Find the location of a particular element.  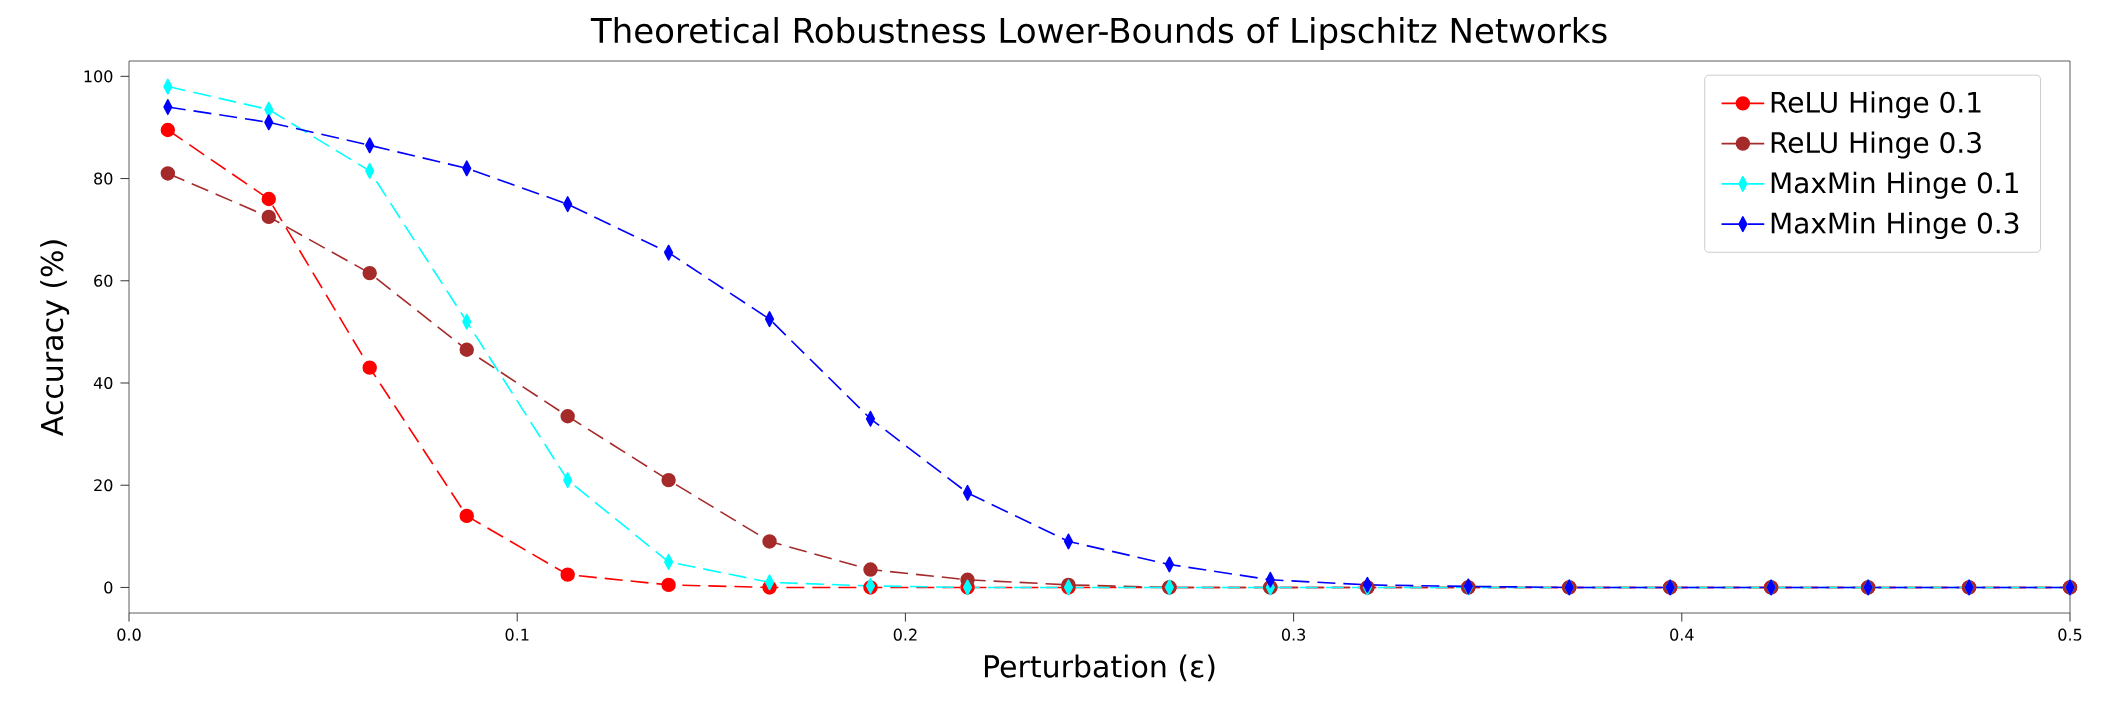

legend-label: ReLU Hinge 0.3 is located at coordinates (1876, 145).